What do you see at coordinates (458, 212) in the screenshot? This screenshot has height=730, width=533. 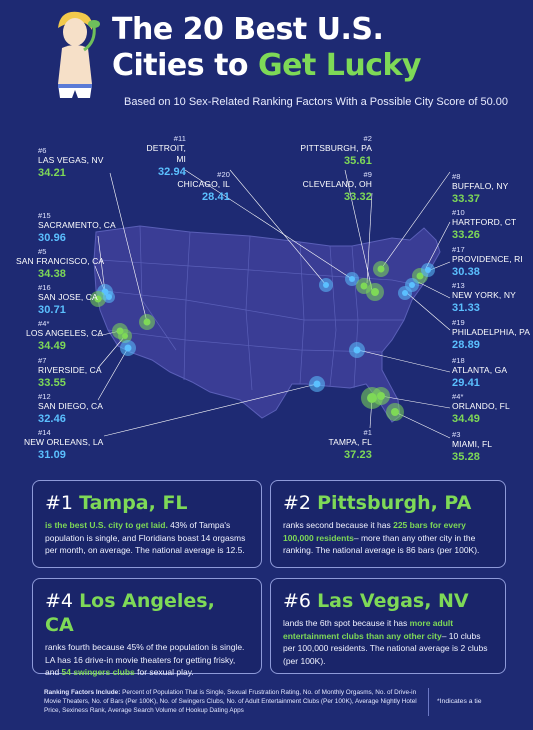 I see `city-rank: #10` at bounding box center [458, 212].